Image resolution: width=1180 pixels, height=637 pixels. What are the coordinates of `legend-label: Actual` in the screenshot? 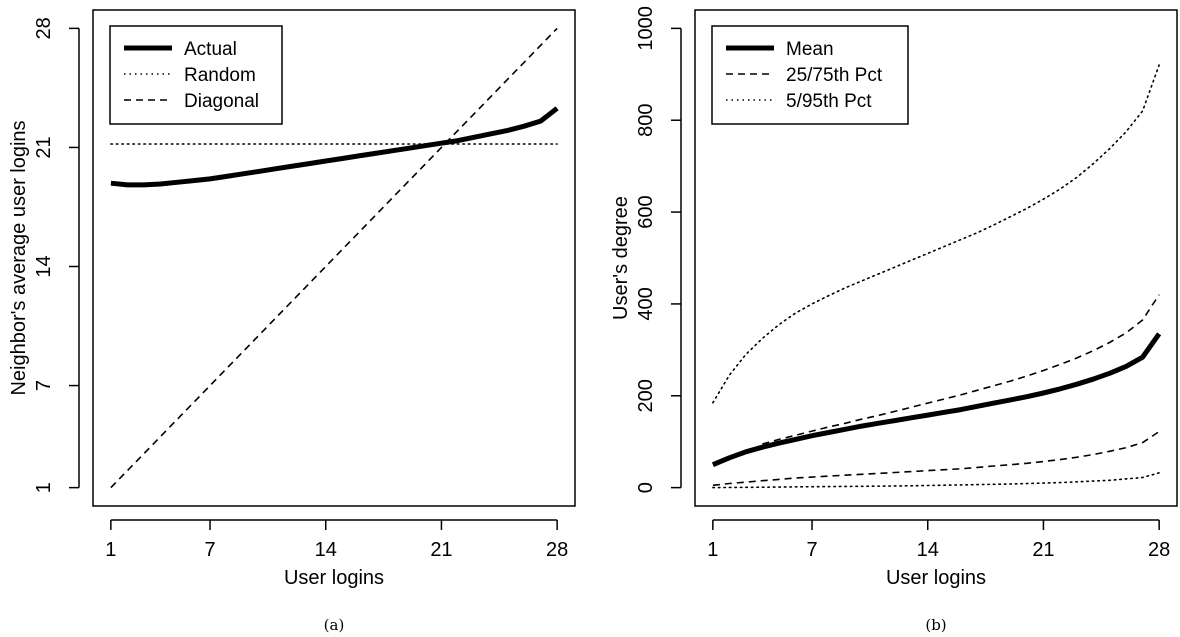 It's located at (210, 49).